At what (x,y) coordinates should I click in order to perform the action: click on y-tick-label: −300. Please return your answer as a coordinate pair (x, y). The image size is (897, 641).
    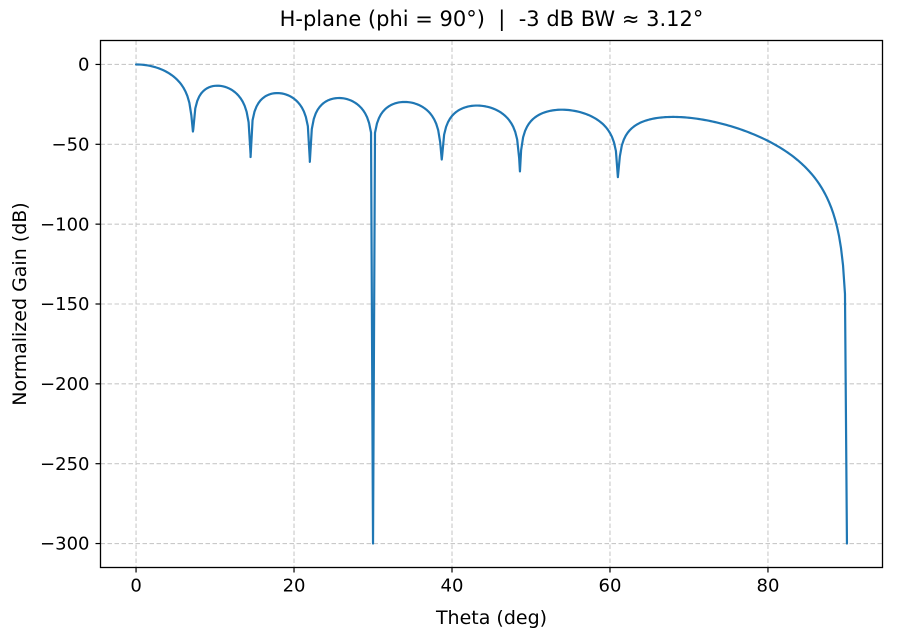
    Looking at the image, I should click on (64, 544).